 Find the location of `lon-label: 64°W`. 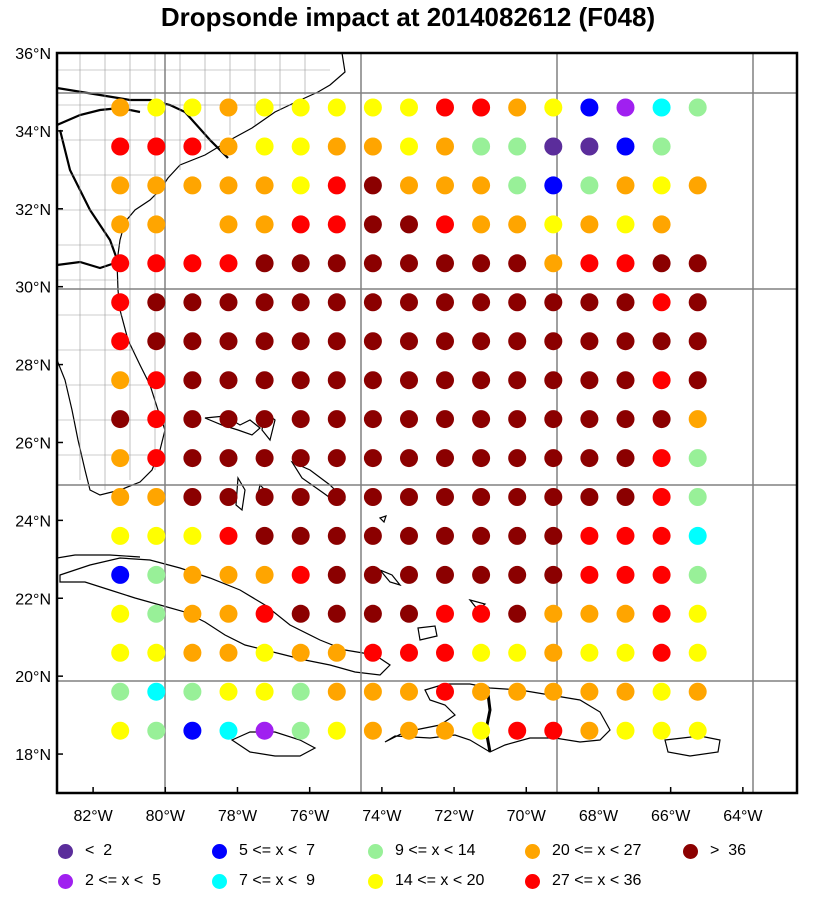

lon-label: 64°W is located at coordinates (743, 816).